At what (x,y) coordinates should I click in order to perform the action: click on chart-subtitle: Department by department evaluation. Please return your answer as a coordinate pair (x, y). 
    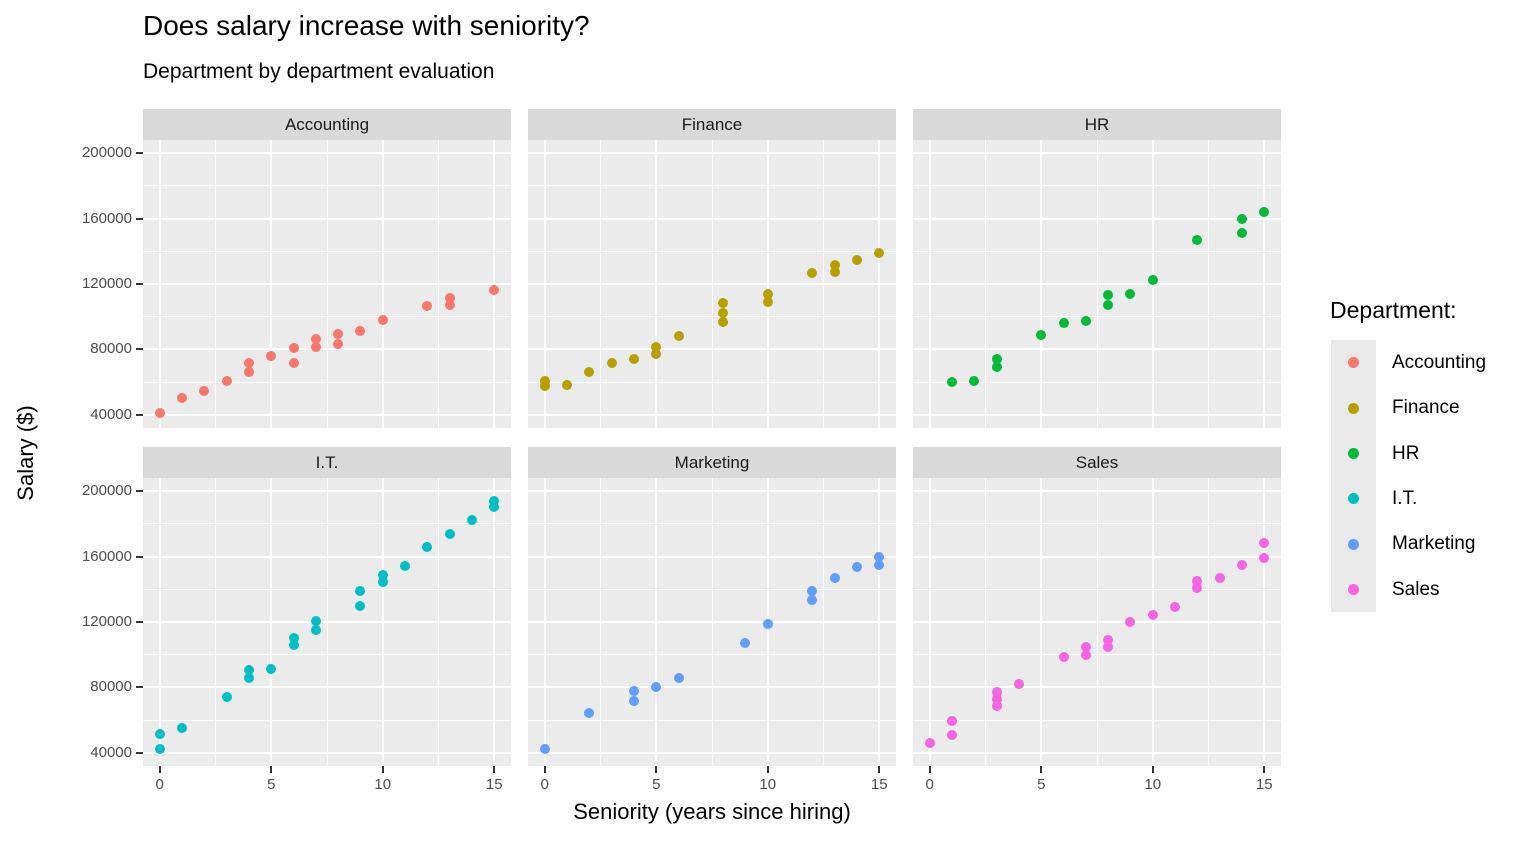
    Looking at the image, I should click on (319, 71).